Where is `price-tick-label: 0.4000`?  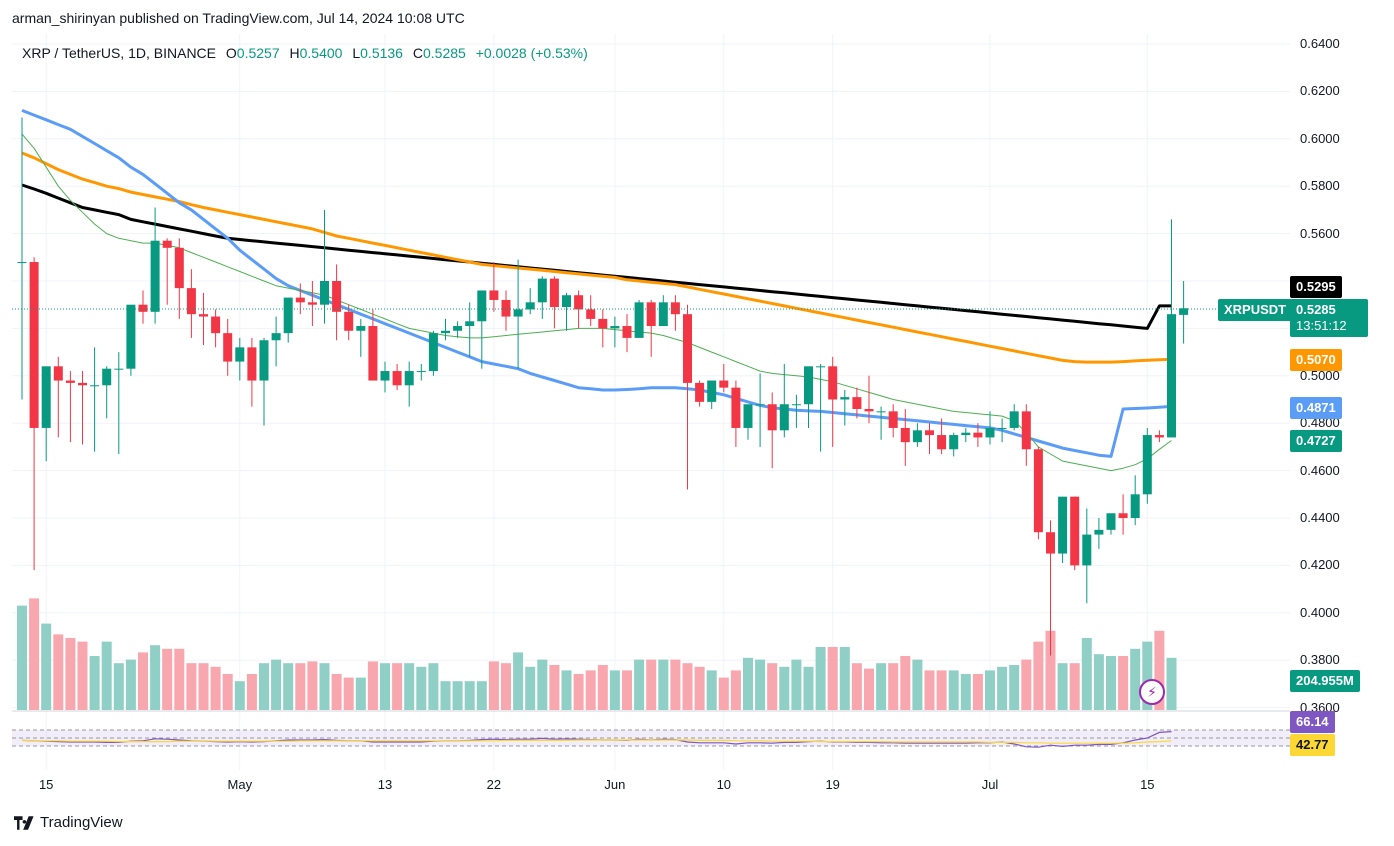
price-tick-label: 0.4000 is located at coordinates (1320, 612).